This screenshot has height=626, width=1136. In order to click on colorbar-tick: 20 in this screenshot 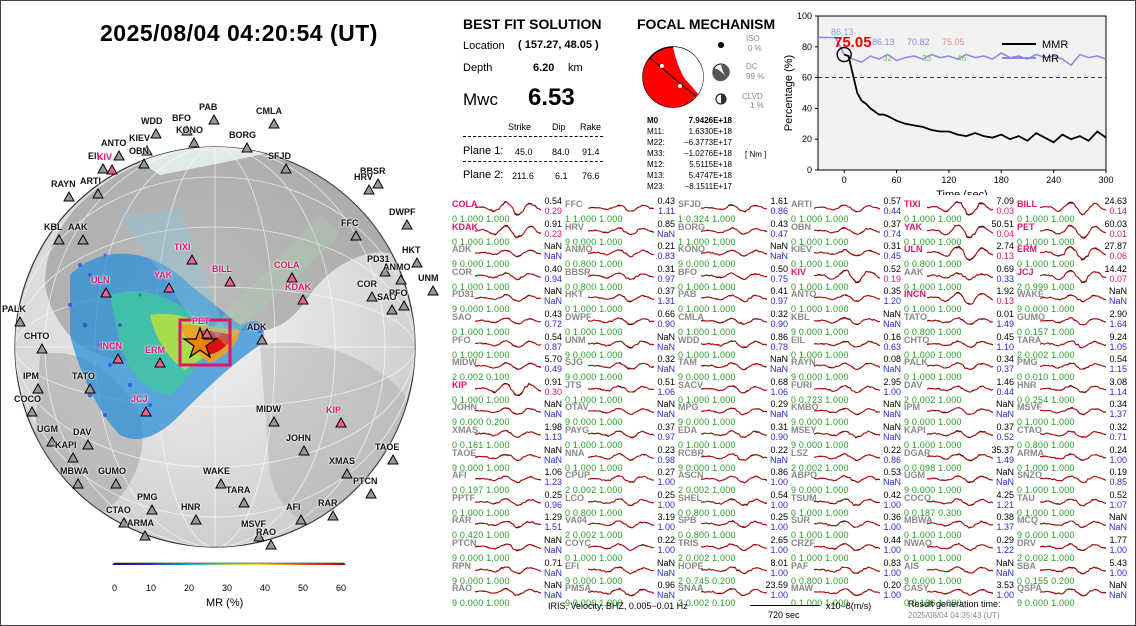, I will do `click(189, 588)`.